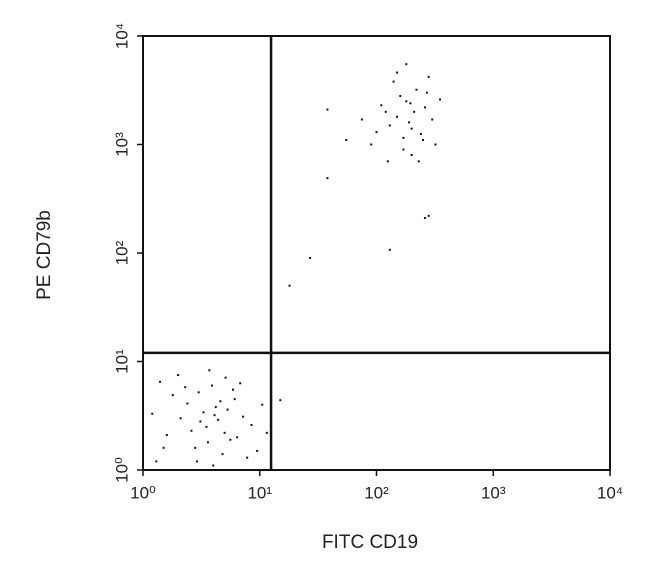 The width and height of the screenshot is (650, 584). I want to click on y-axis-label: PE CD79b, so click(44, 255).